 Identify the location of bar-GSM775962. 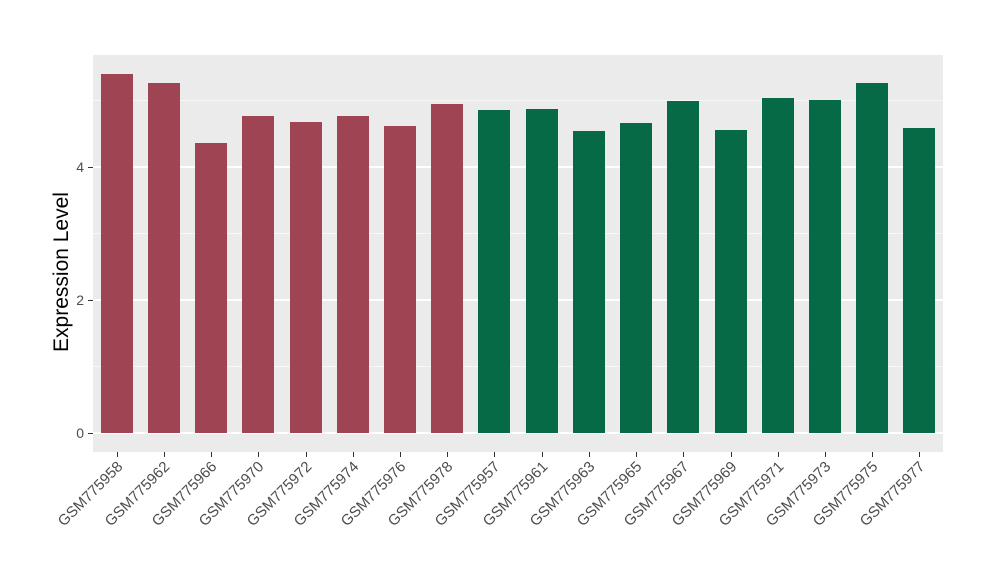
(163, 258).